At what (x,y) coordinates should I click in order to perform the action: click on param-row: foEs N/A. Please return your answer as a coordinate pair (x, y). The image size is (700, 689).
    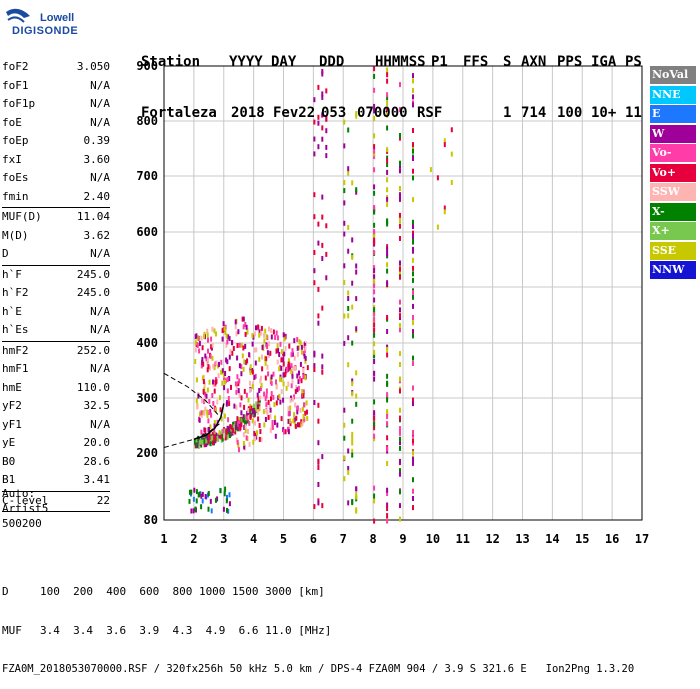
    Looking at the image, I should click on (56, 178).